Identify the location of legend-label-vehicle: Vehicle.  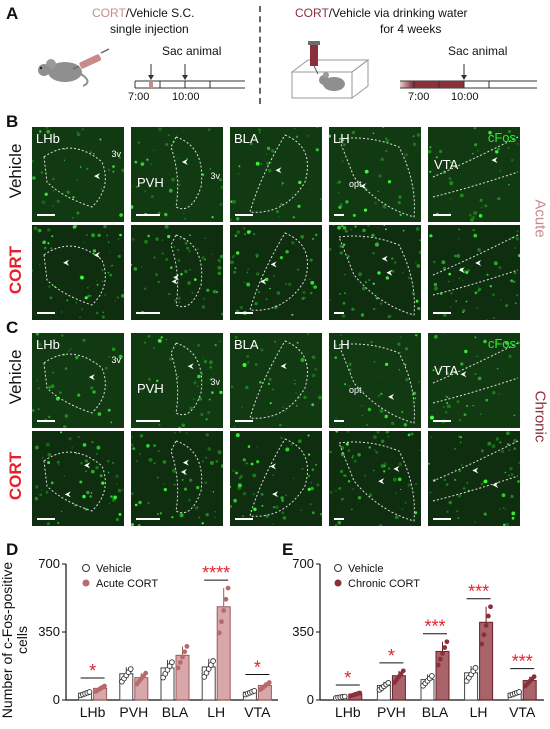
(113, 569).